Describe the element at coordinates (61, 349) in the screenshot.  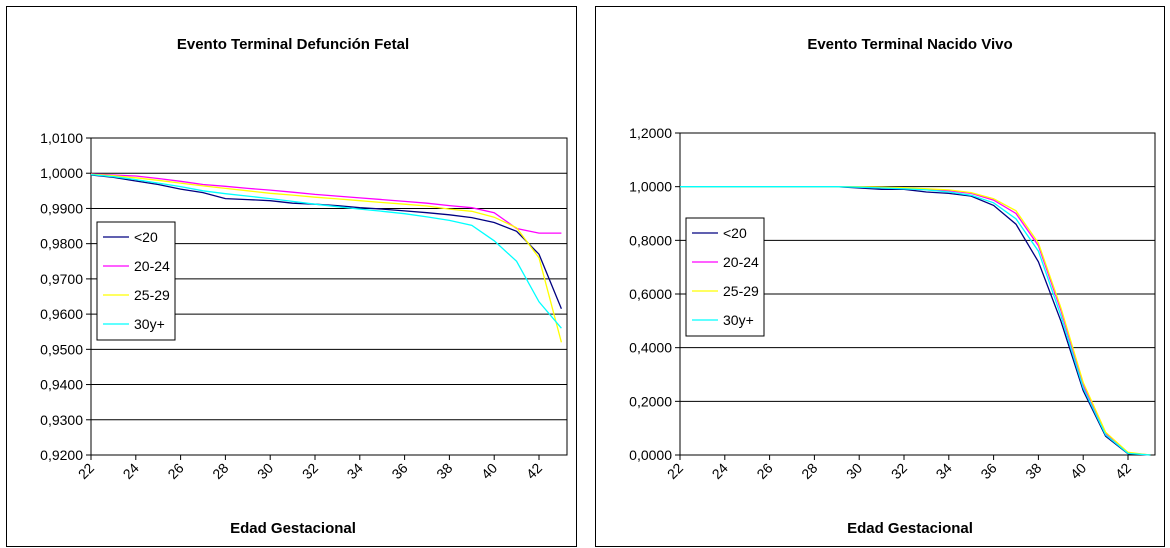
I see `y-tick-label: 0,9500` at that location.